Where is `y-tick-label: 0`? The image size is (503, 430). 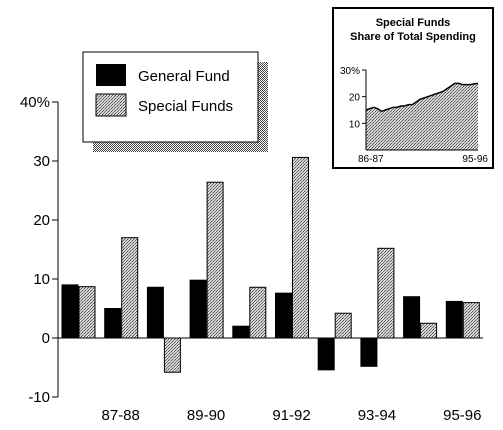
y-tick-label: 0 is located at coordinates (46, 338).